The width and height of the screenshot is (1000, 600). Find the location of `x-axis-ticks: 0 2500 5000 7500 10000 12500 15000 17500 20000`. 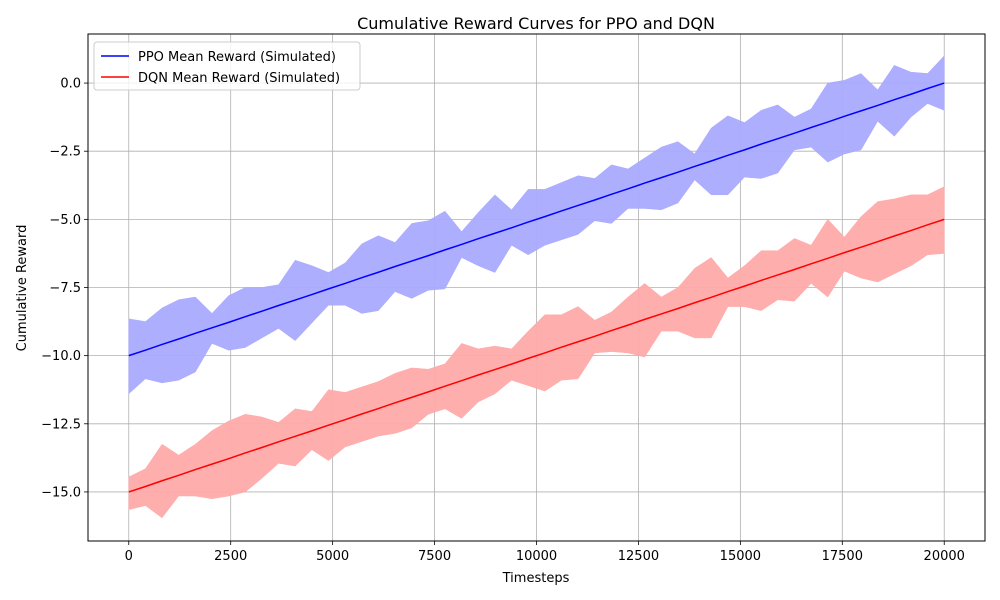

x-axis-ticks: 0 2500 5000 7500 10000 12500 15000 17500 20000 is located at coordinates (545, 552).